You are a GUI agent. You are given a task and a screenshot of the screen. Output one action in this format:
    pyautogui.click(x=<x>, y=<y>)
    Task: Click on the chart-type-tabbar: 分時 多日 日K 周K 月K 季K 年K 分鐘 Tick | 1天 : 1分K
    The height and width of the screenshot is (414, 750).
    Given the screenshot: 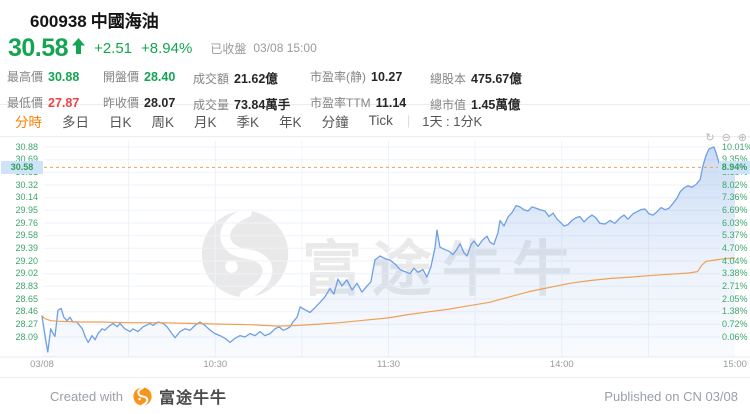 What is the action you would take?
    pyautogui.click(x=375, y=121)
    